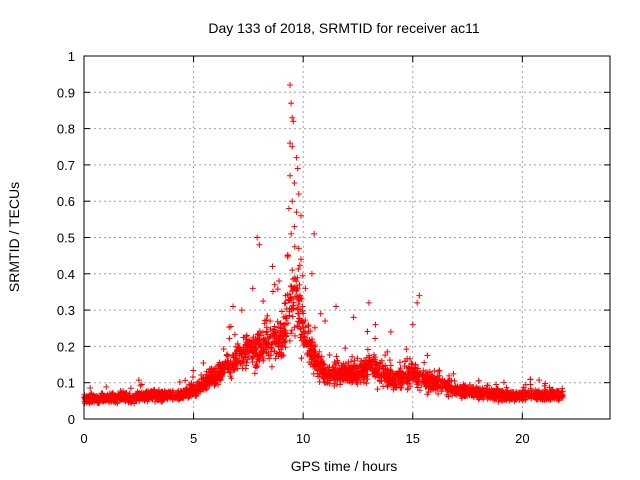 Image resolution: width=640 pixels, height=480 pixels. What do you see at coordinates (413, 438) in the screenshot?
I see `x-tick-label: 15` at bounding box center [413, 438].